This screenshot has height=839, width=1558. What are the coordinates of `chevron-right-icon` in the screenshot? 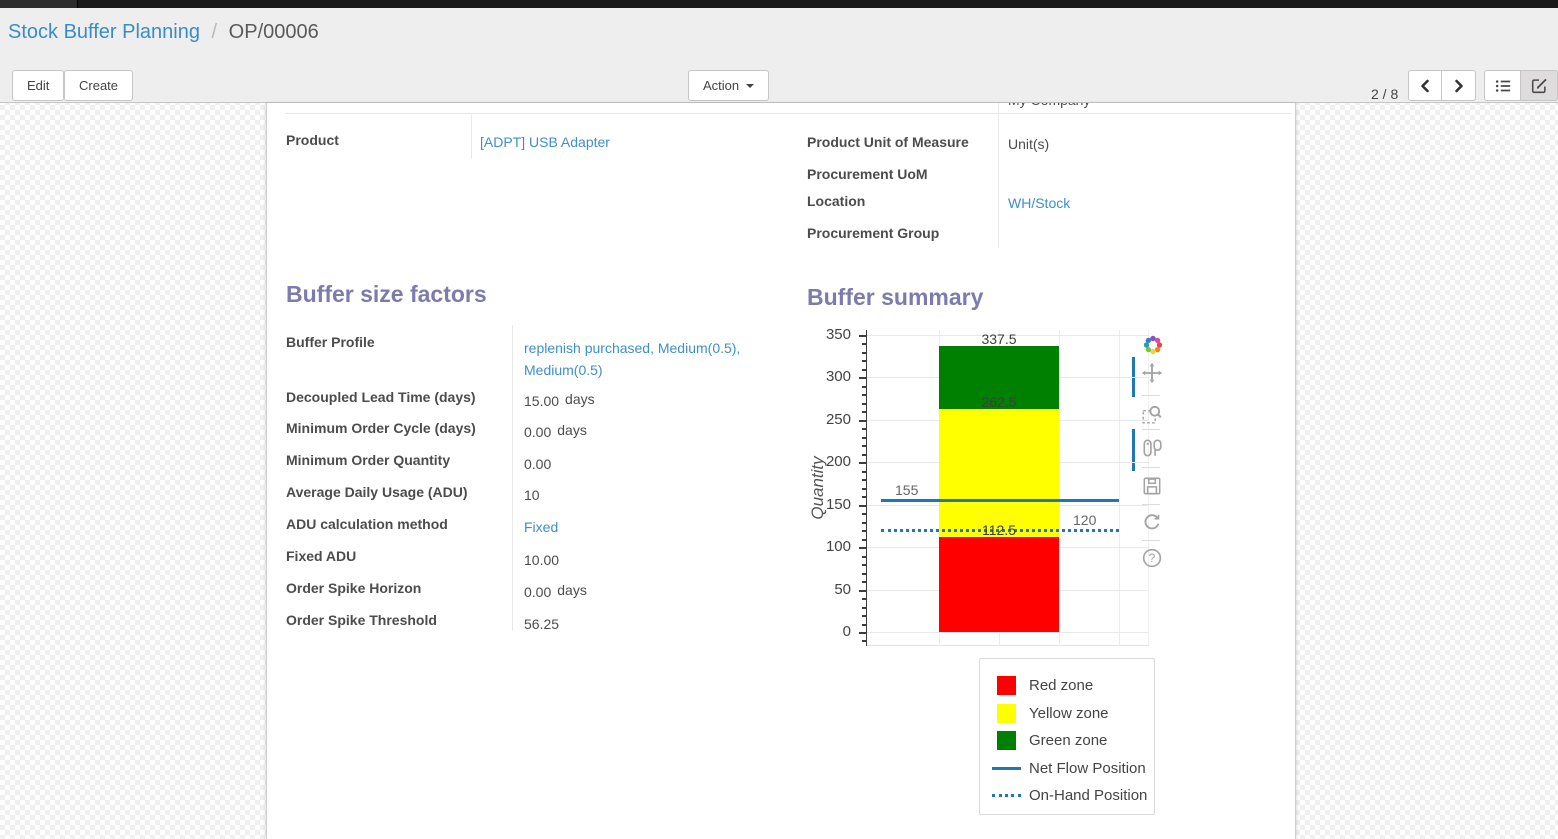 It's located at (1458, 85).